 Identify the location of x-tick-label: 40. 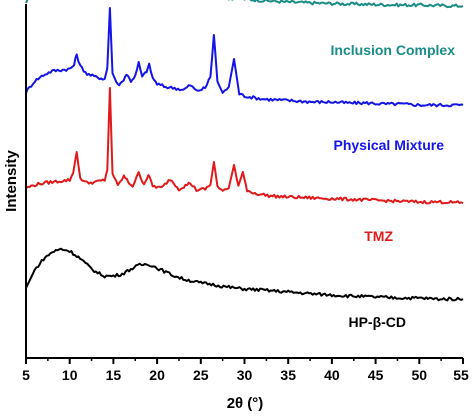
(332, 375).